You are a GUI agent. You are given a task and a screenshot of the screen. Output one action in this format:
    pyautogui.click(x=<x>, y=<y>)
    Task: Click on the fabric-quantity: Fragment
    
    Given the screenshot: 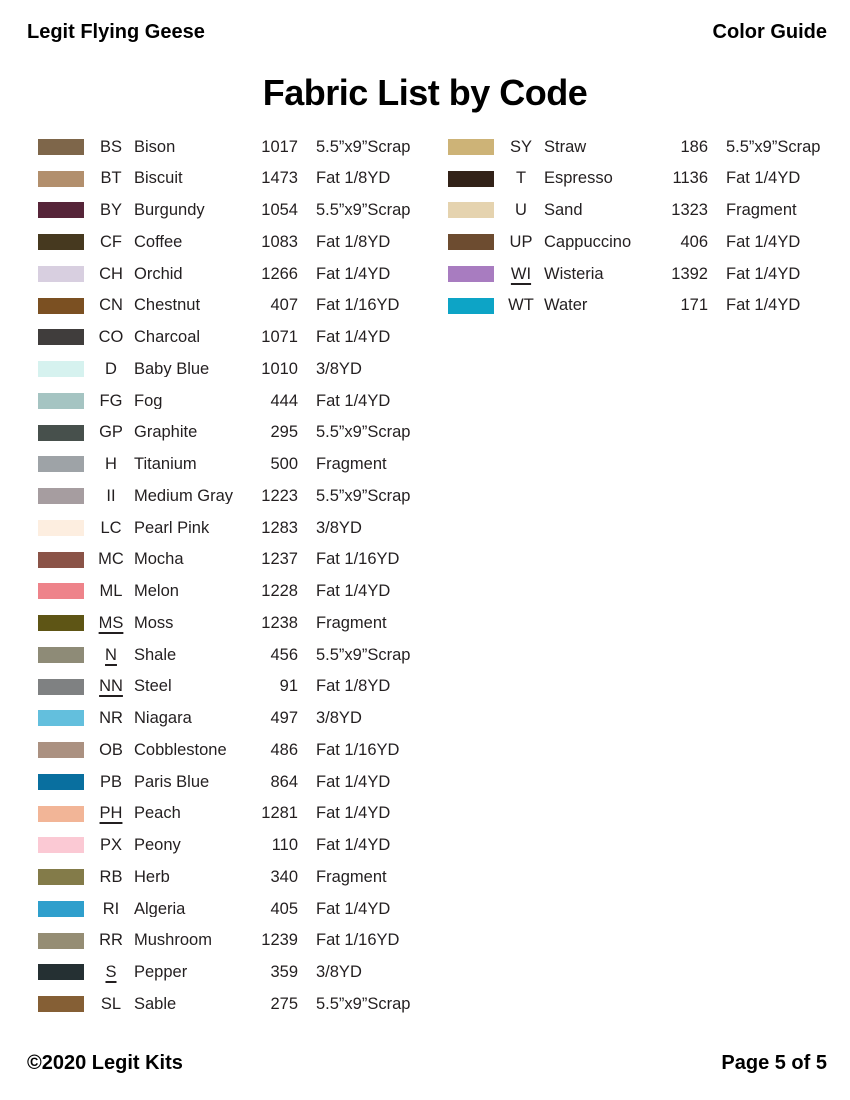 What is the action you would take?
    pyautogui.click(x=351, y=622)
    